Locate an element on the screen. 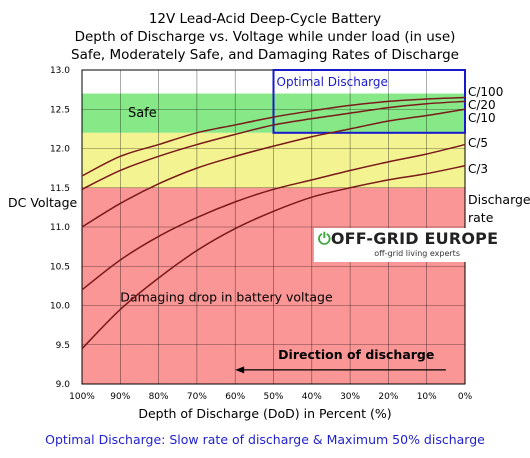 This screenshot has width=530, height=458. legend-title-line-2: rate is located at coordinates (481, 217).